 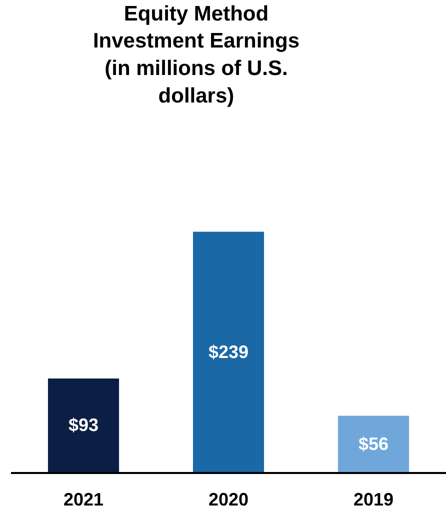 What do you see at coordinates (373, 444) in the screenshot?
I see `data-label: $56` at bounding box center [373, 444].